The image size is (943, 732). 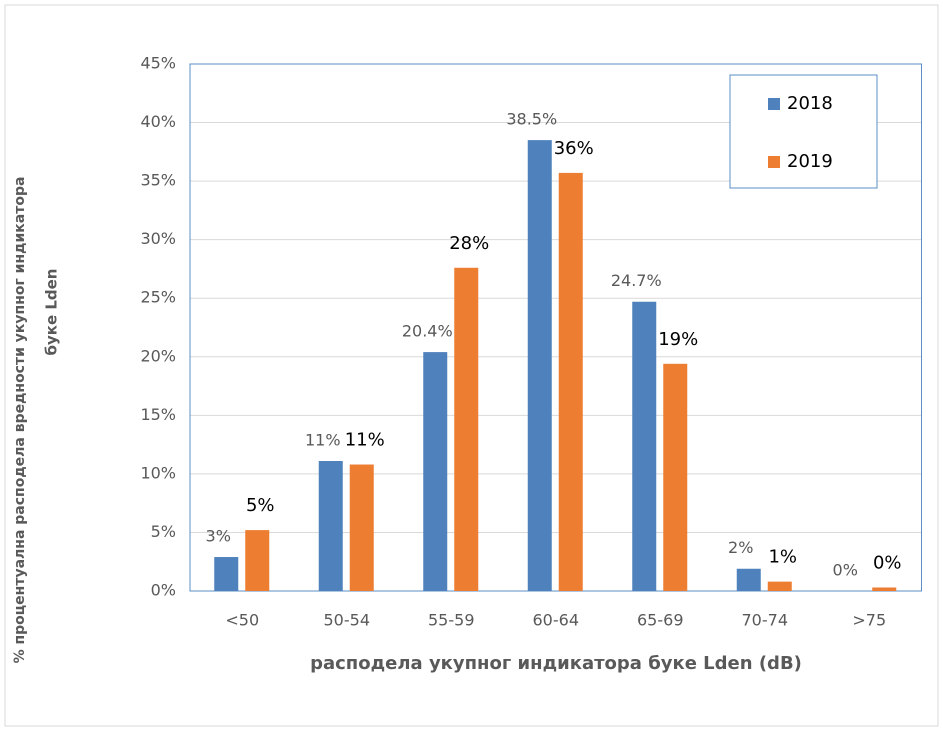 I want to click on data-label: 3%, so click(x=218, y=536).